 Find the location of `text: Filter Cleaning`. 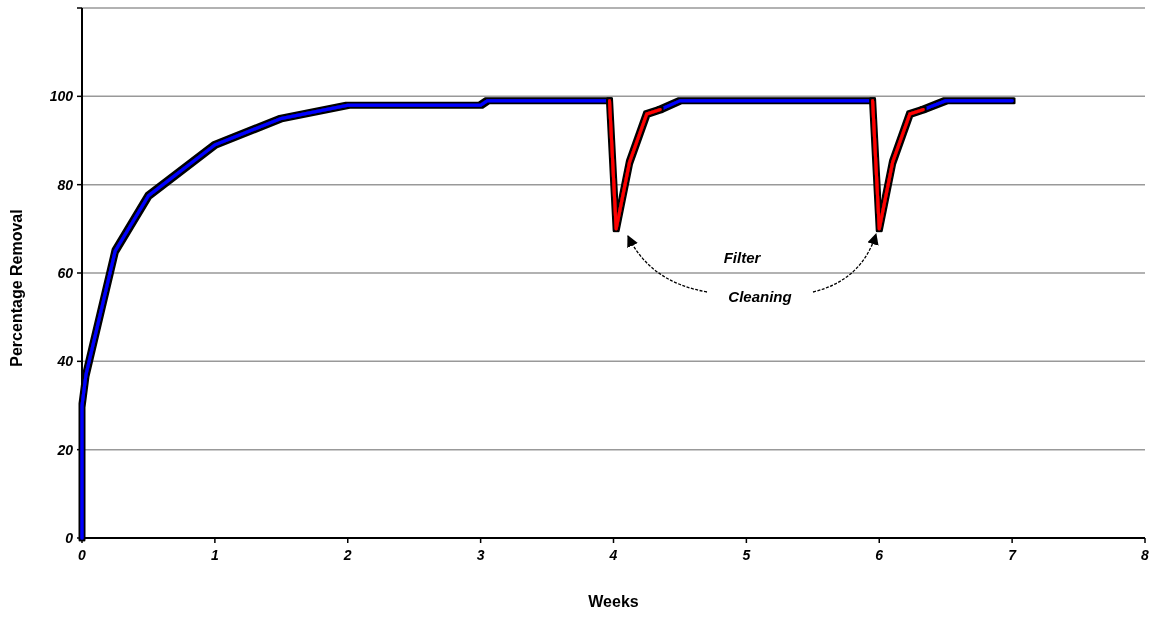

text: Filter Cleaning is located at coordinates (757, 277).